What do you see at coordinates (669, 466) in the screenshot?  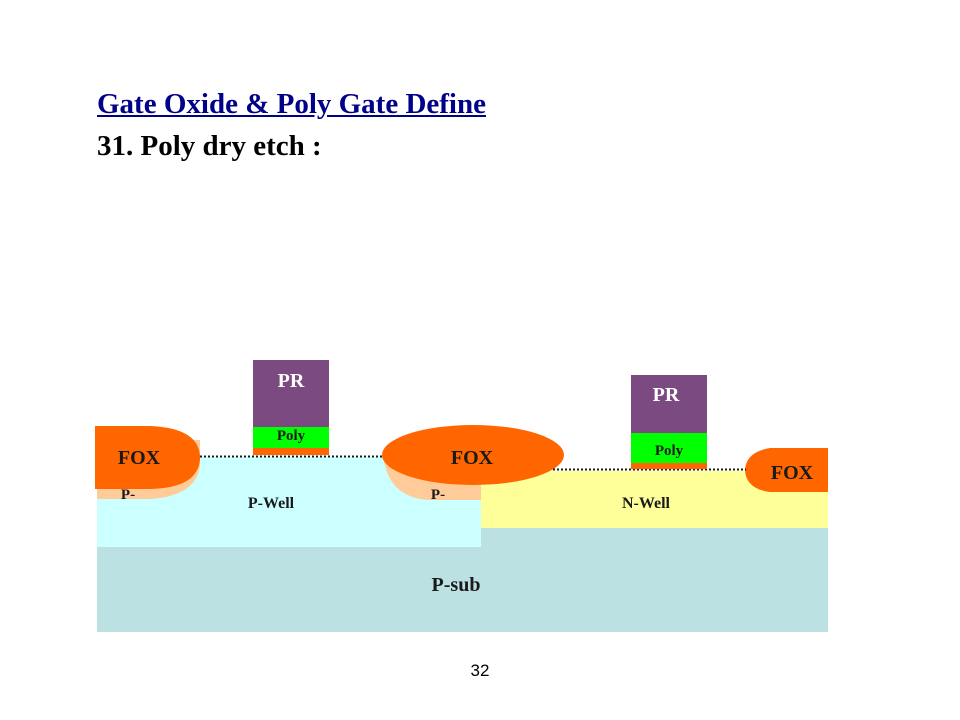 I see `gate-oxide-right` at bounding box center [669, 466].